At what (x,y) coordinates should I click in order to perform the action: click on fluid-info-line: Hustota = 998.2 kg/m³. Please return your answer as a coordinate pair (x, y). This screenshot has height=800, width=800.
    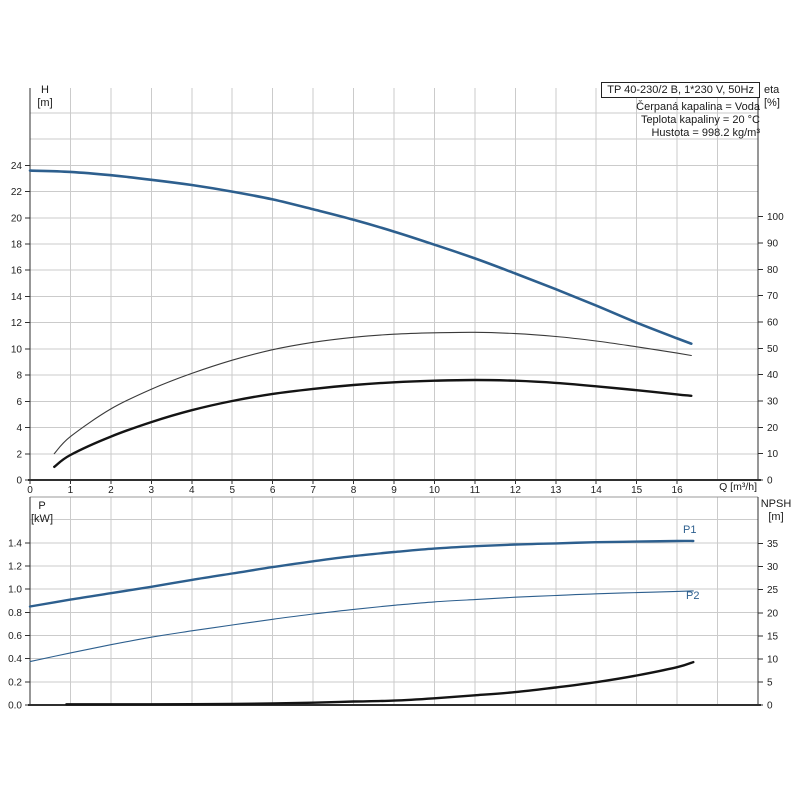
    Looking at the image, I should click on (705, 133).